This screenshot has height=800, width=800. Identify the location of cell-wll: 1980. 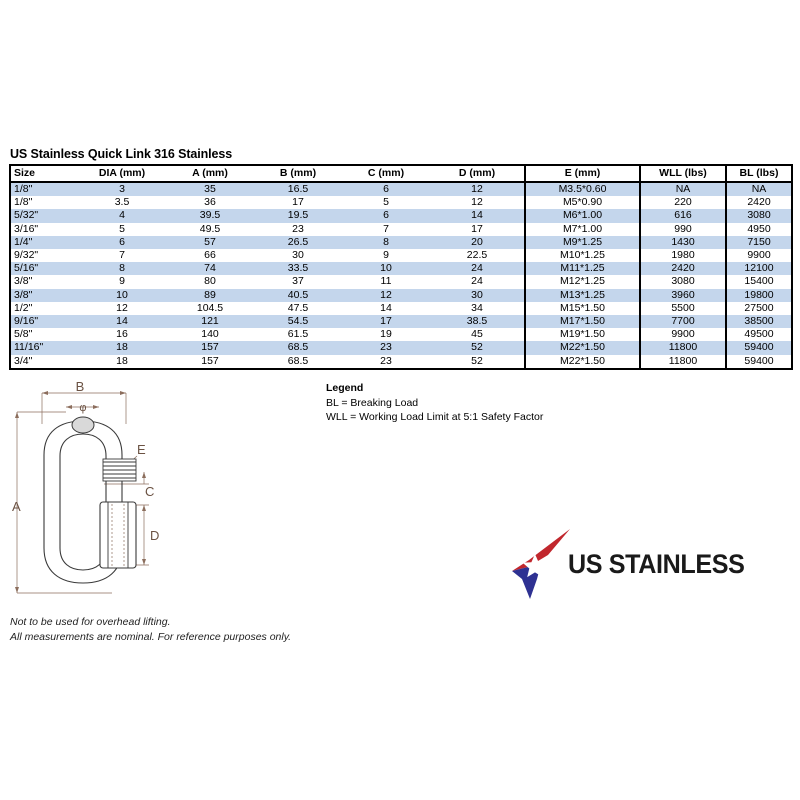
(682, 256).